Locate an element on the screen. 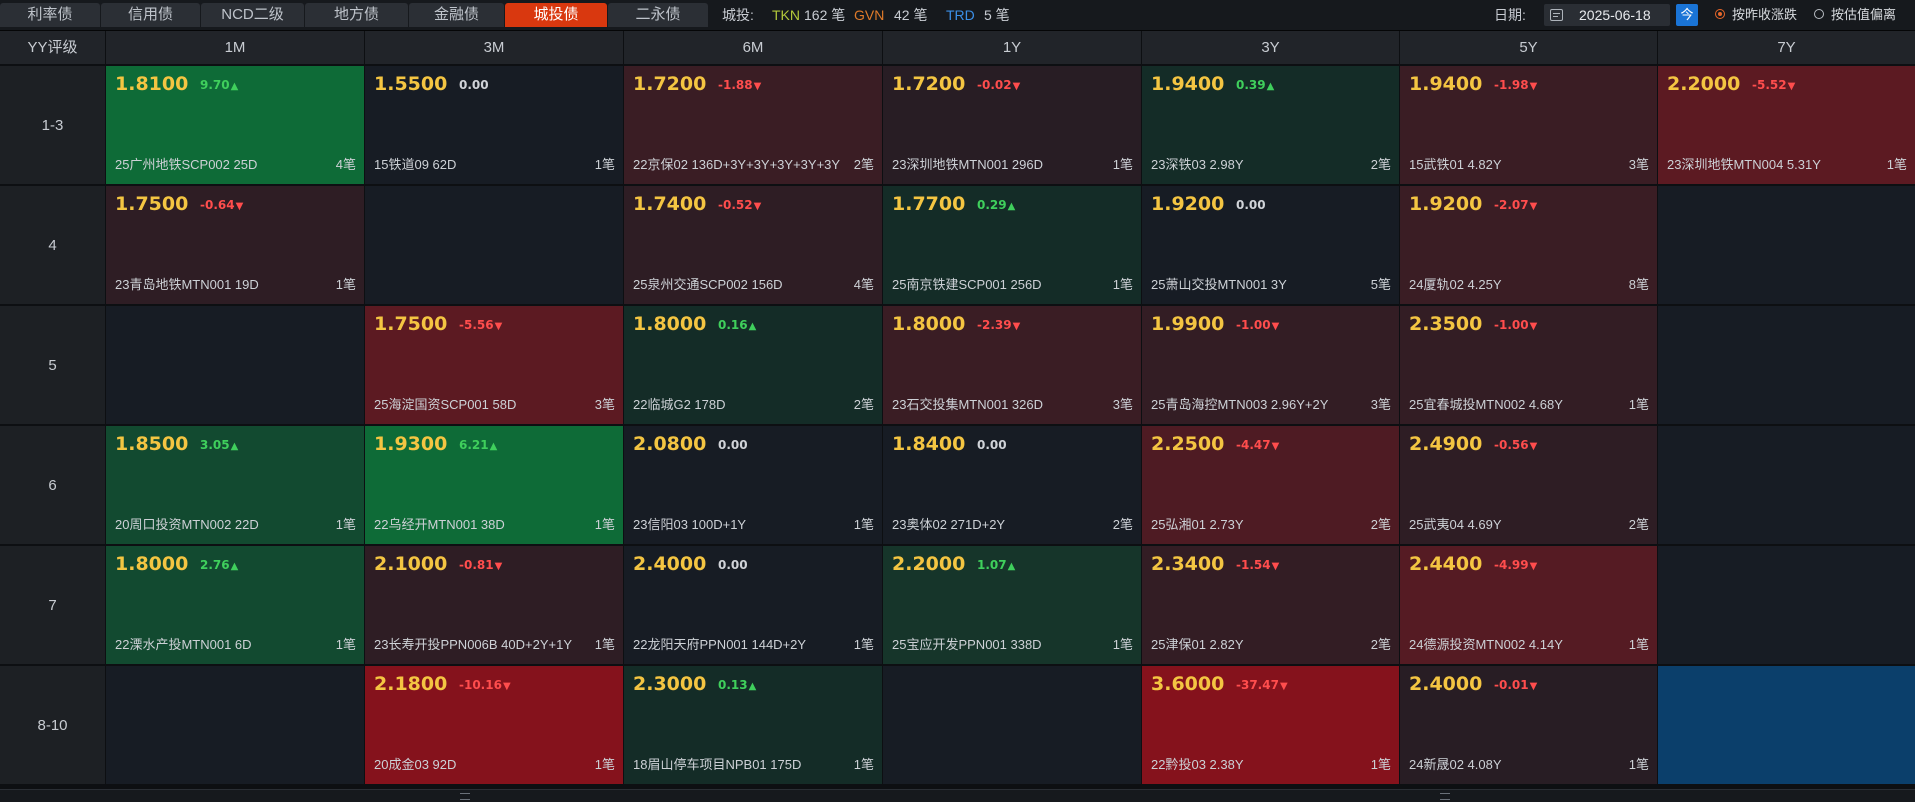  tenor-header: 3M is located at coordinates (494, 47).